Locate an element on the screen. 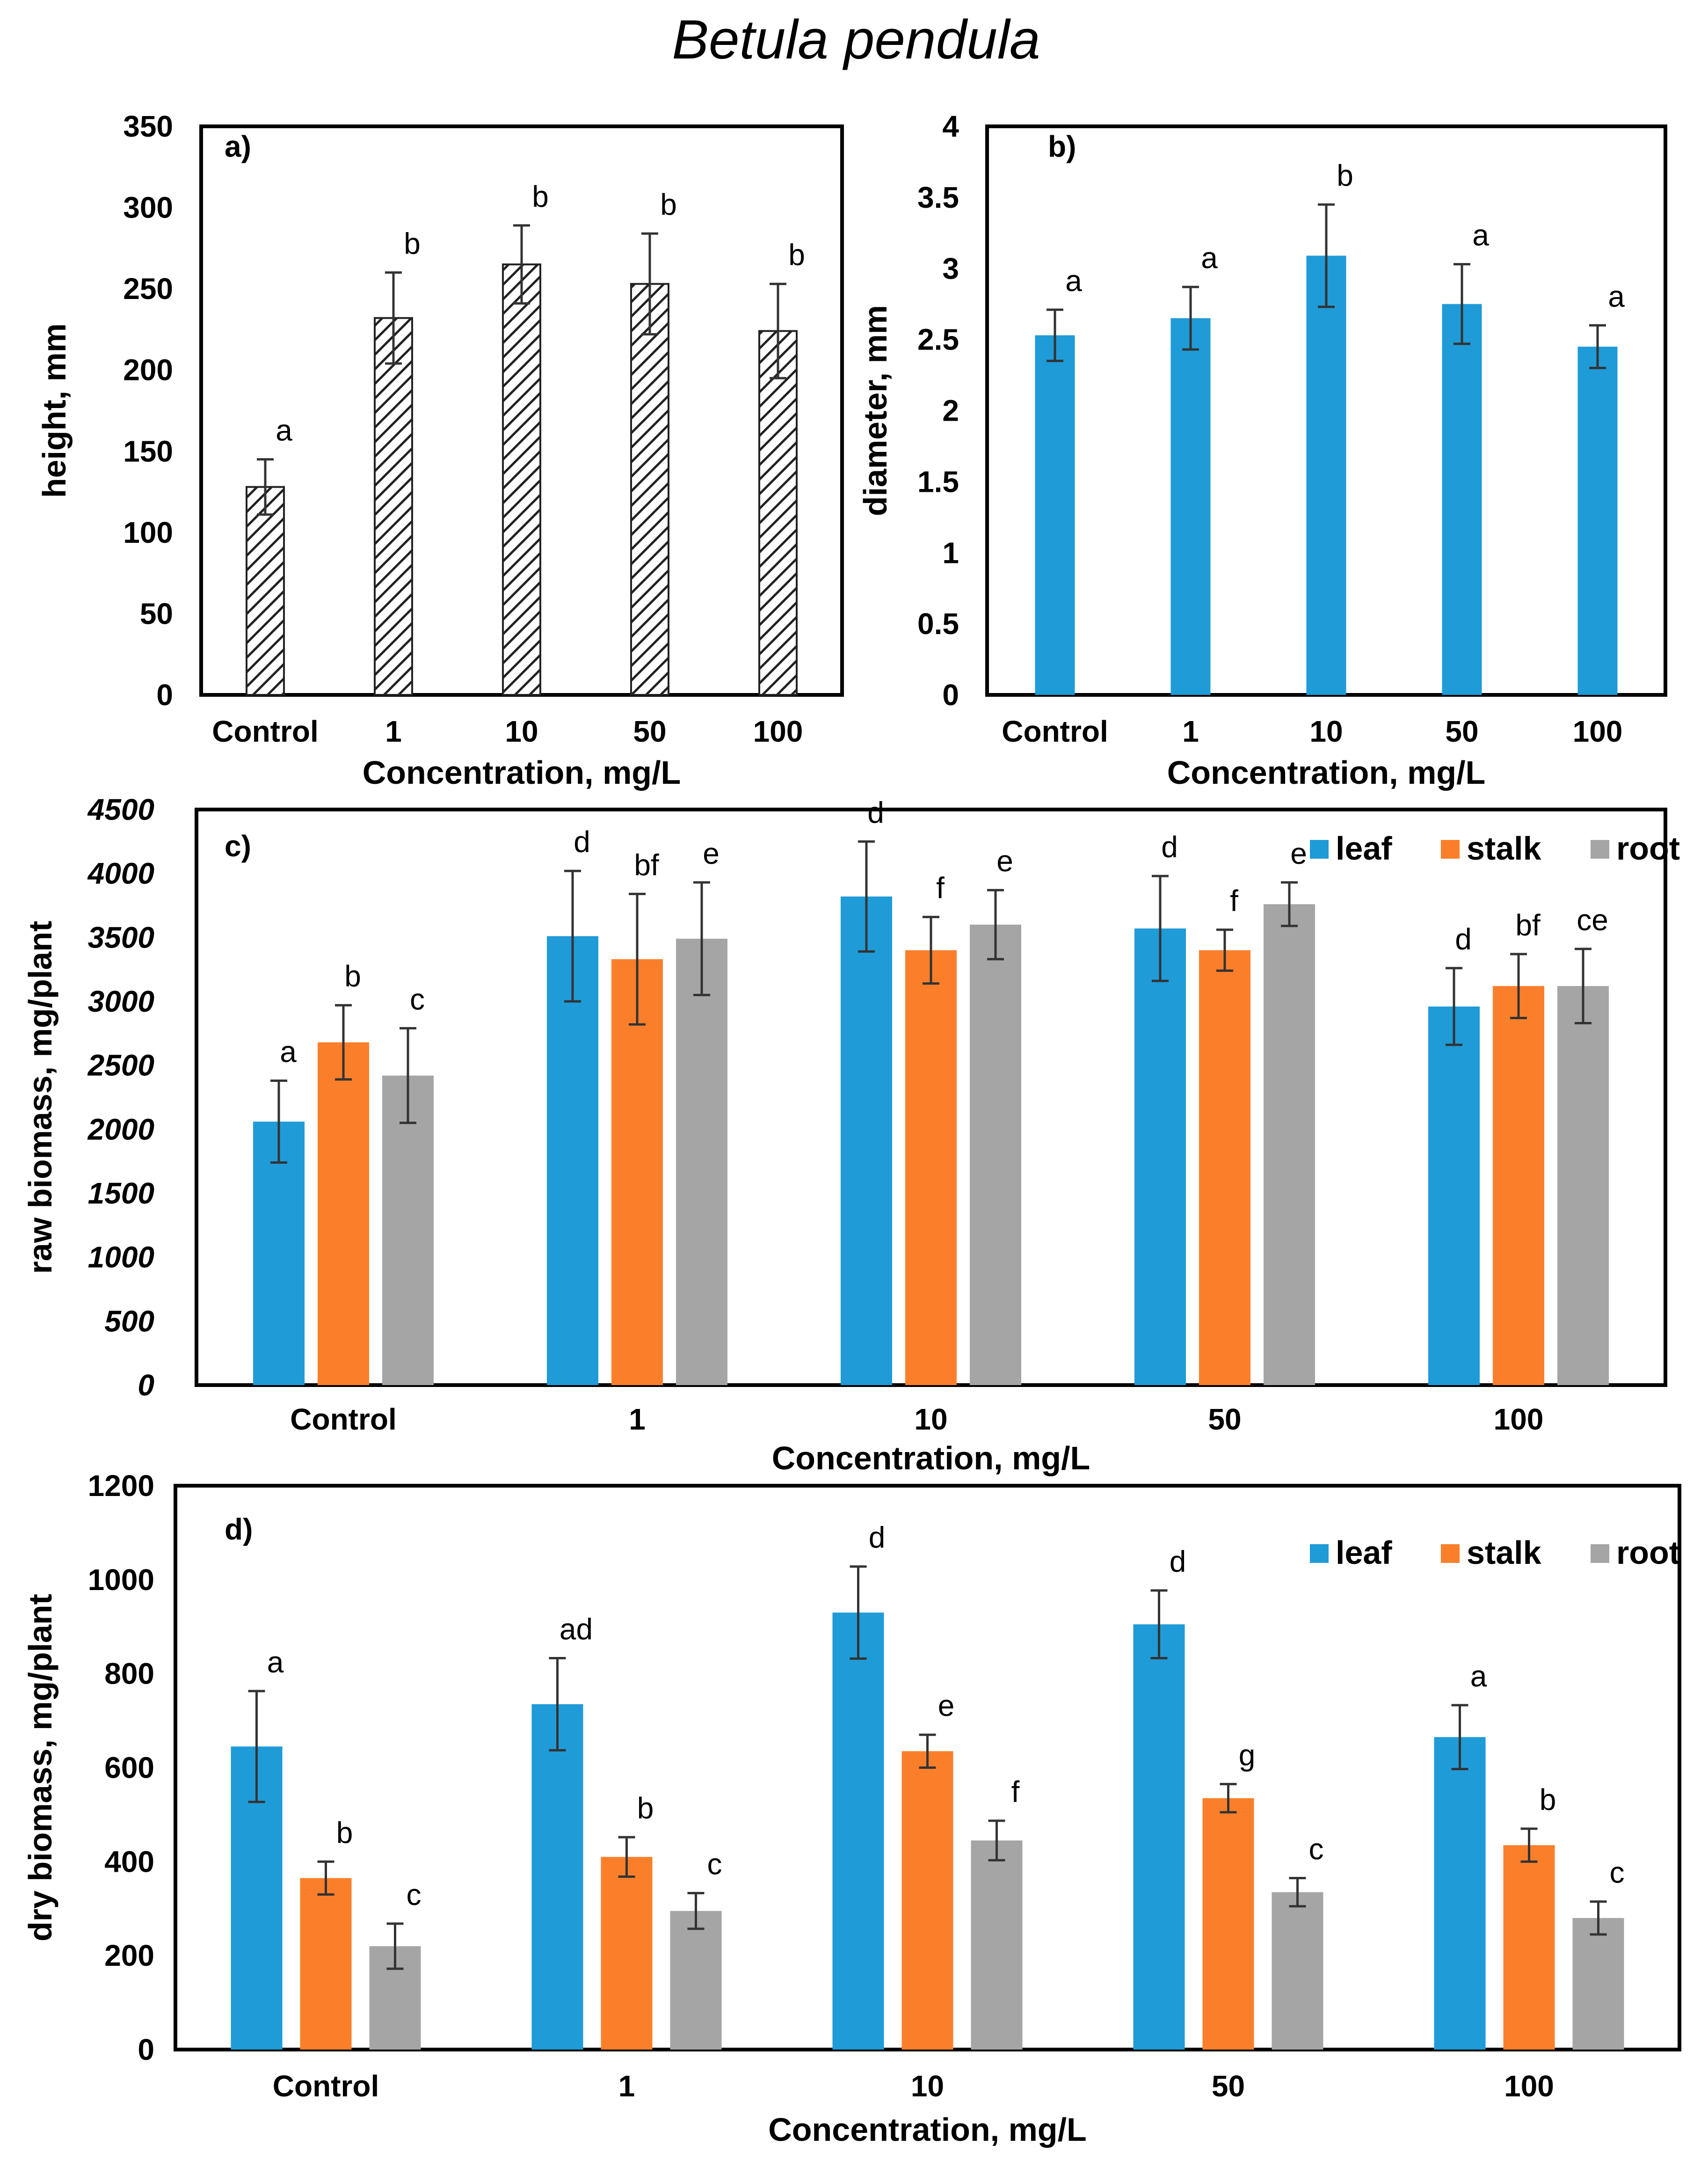  legend-label-root: root is located at coordinates (1648, 848).